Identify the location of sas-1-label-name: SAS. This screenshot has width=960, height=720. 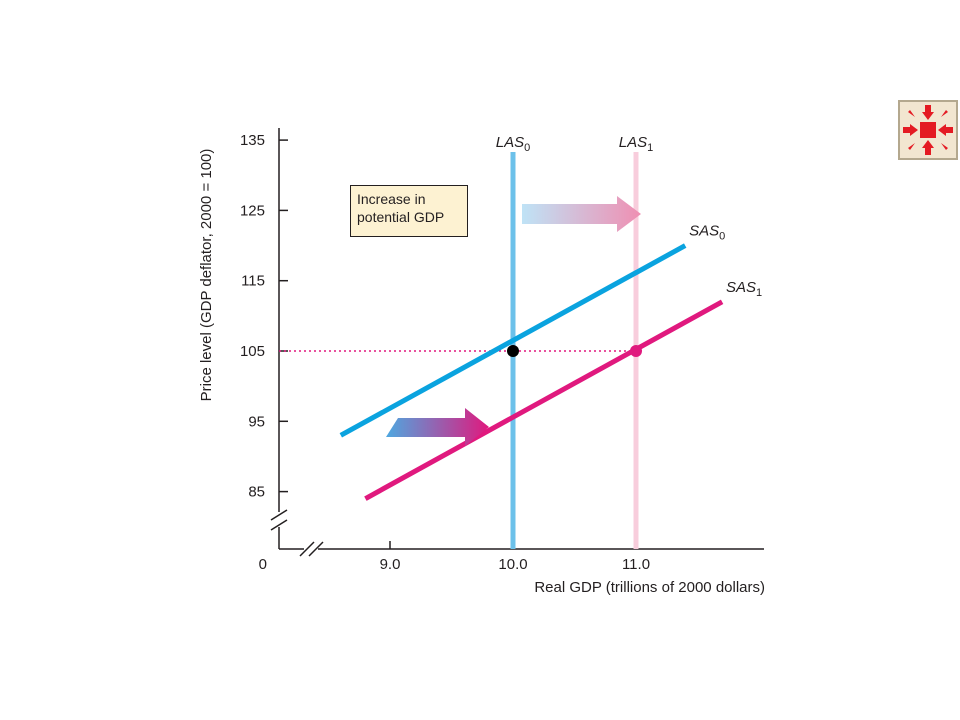
(741, 287).